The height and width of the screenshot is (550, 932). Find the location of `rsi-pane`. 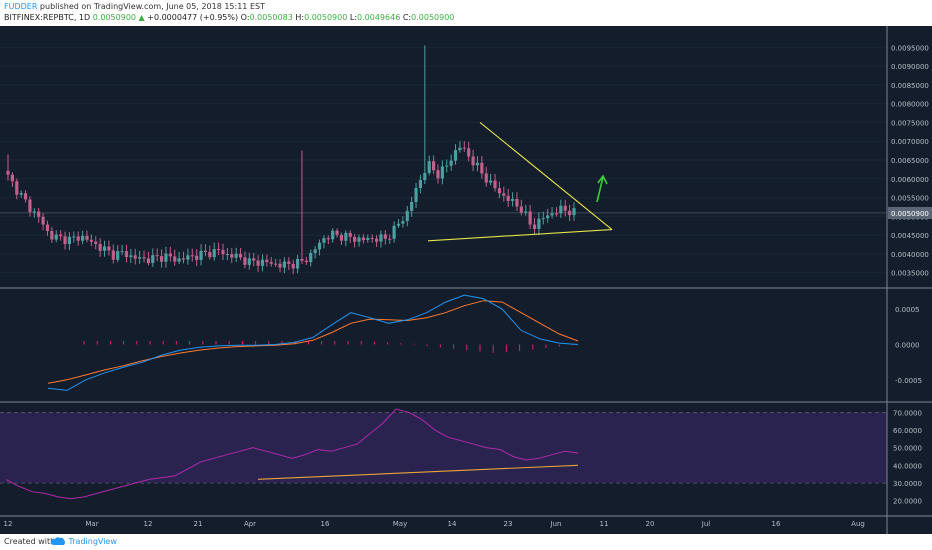

rsi-pane is located at coordinates (292, 454).